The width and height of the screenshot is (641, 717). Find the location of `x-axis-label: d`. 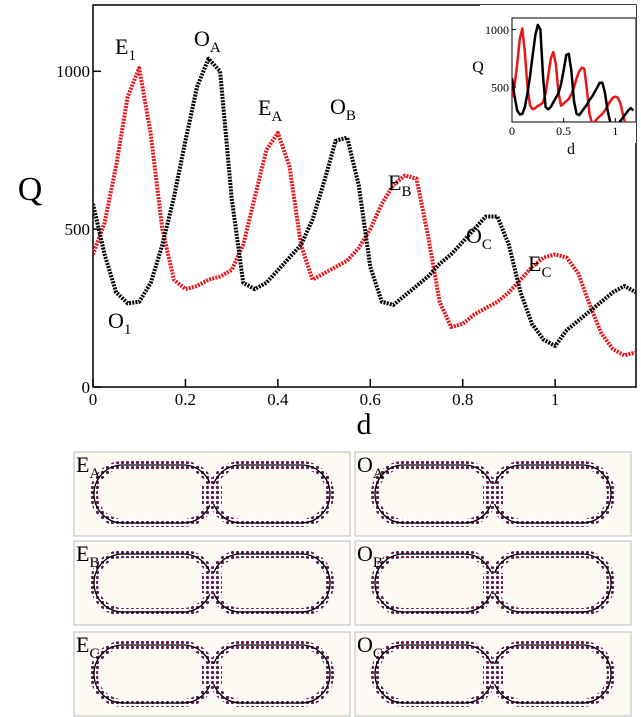

x-axis-label: d is located at coordinates (364, 424).